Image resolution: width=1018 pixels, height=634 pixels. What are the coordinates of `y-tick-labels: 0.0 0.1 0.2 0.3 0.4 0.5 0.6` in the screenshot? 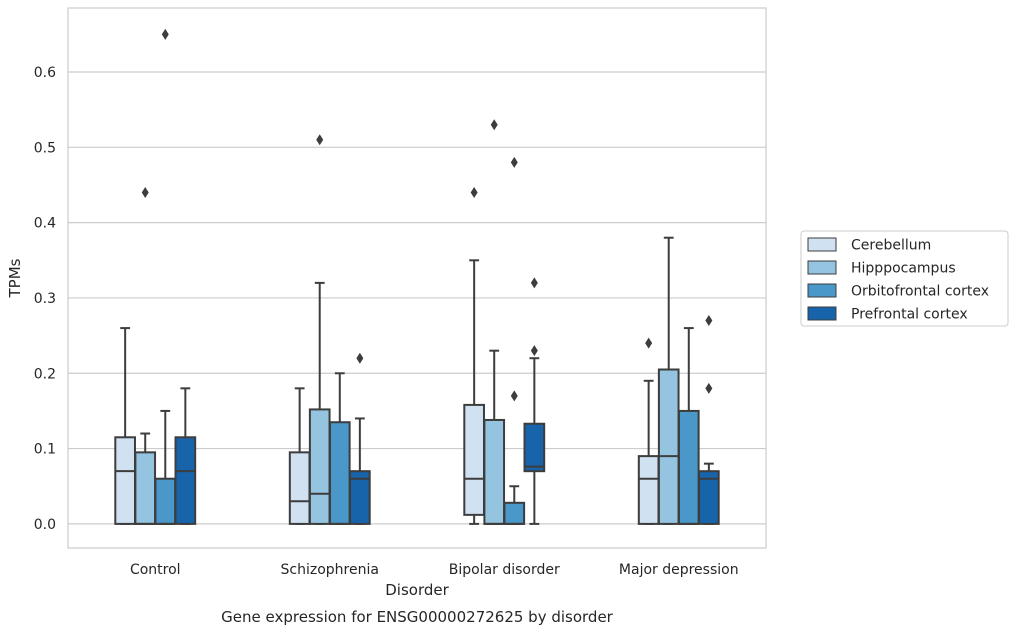 It's located at (45, 299).